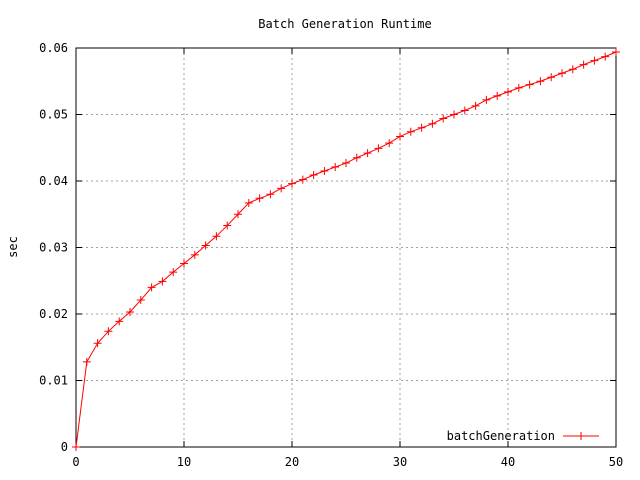 Image resolution: width=640 pixels, height=480 pixels. Describe the element at coordinates (344, 24) in the screenshot. I see `chart-title: Batch Generation Runtime` at that location.